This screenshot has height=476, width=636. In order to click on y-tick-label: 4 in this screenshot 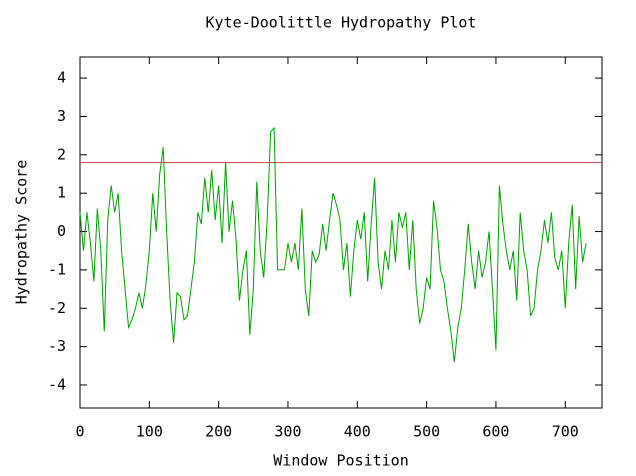, I will do `click(61, 78)`.